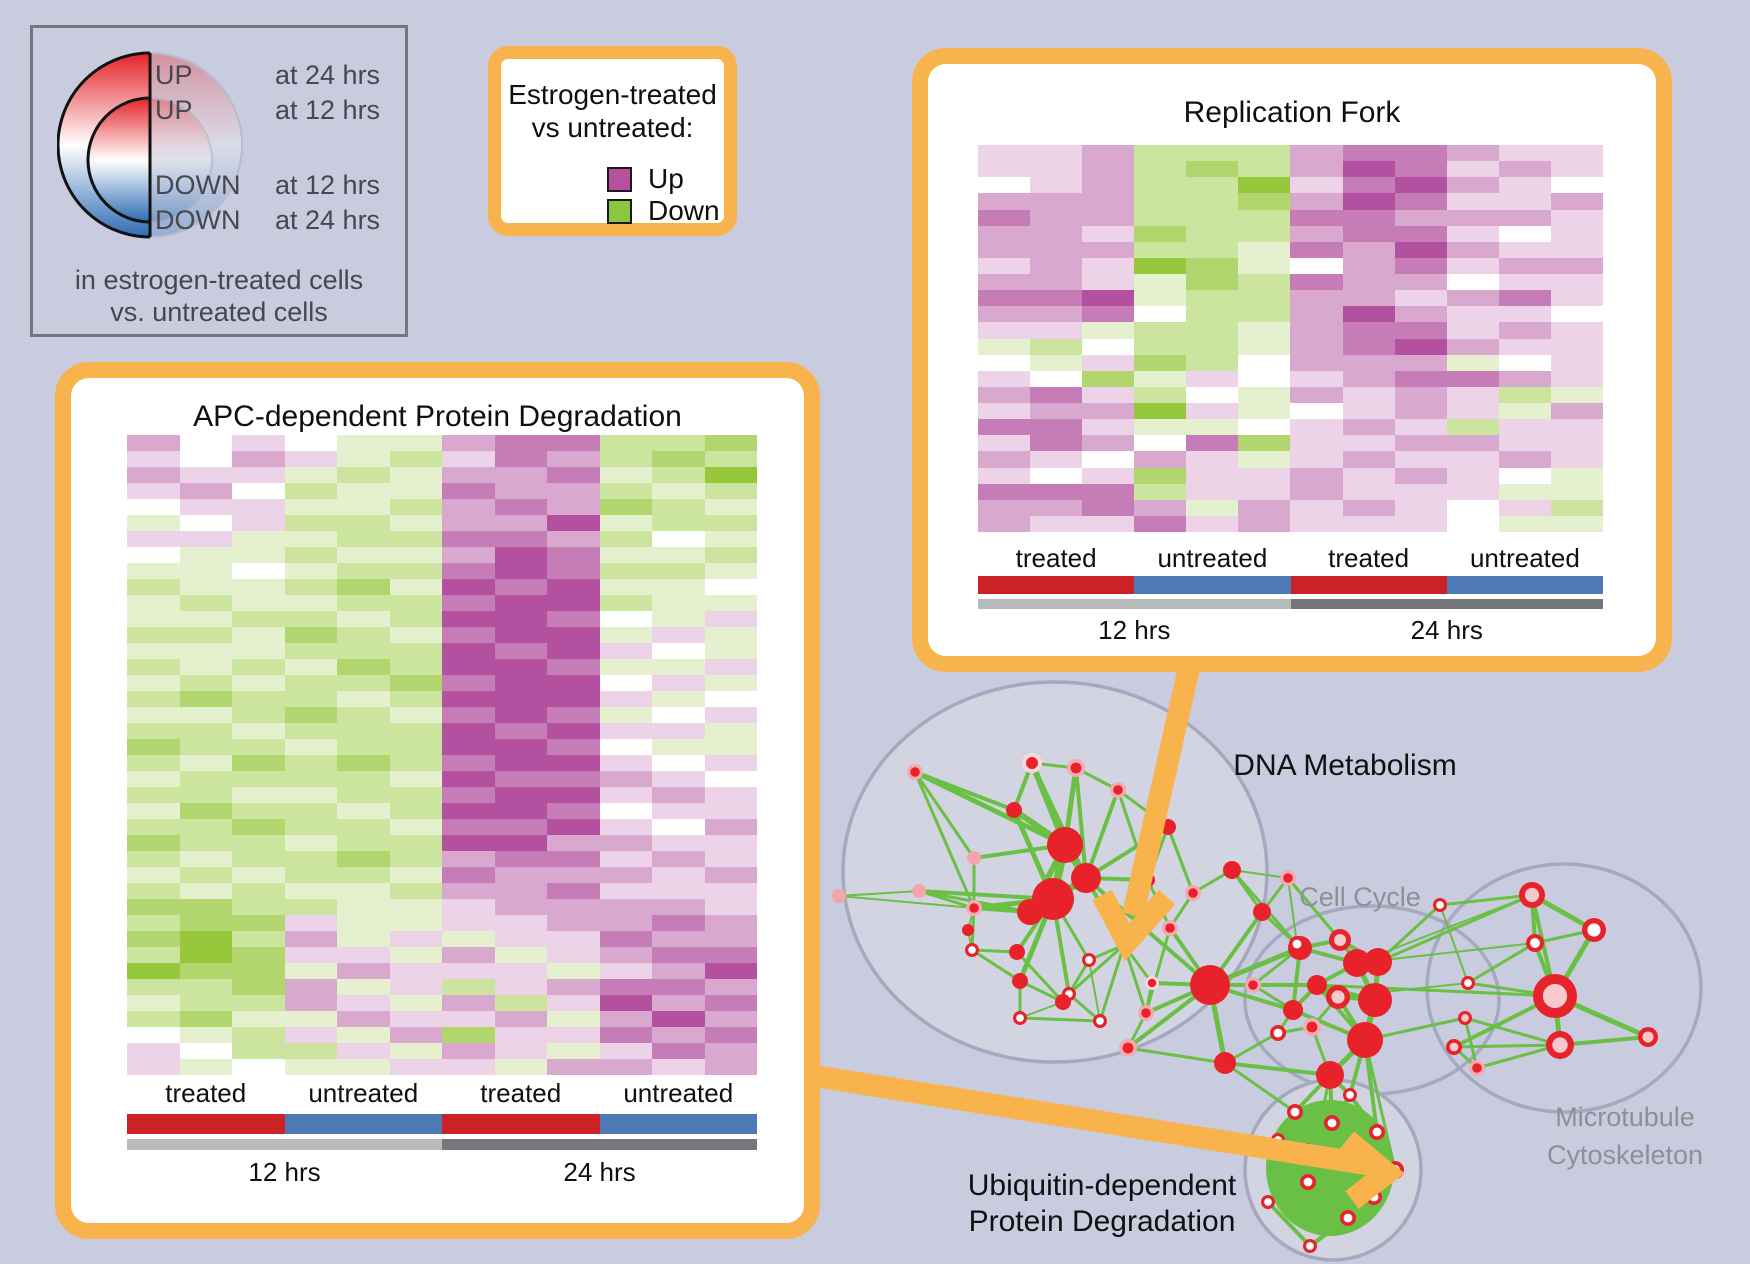 This screenshot has width=1750, height=1279. What do you see at coordinates (1292, 112) in the screenshot?
I see `rf-panel-title: Replication Fork` at bounding box center [1292, 112].